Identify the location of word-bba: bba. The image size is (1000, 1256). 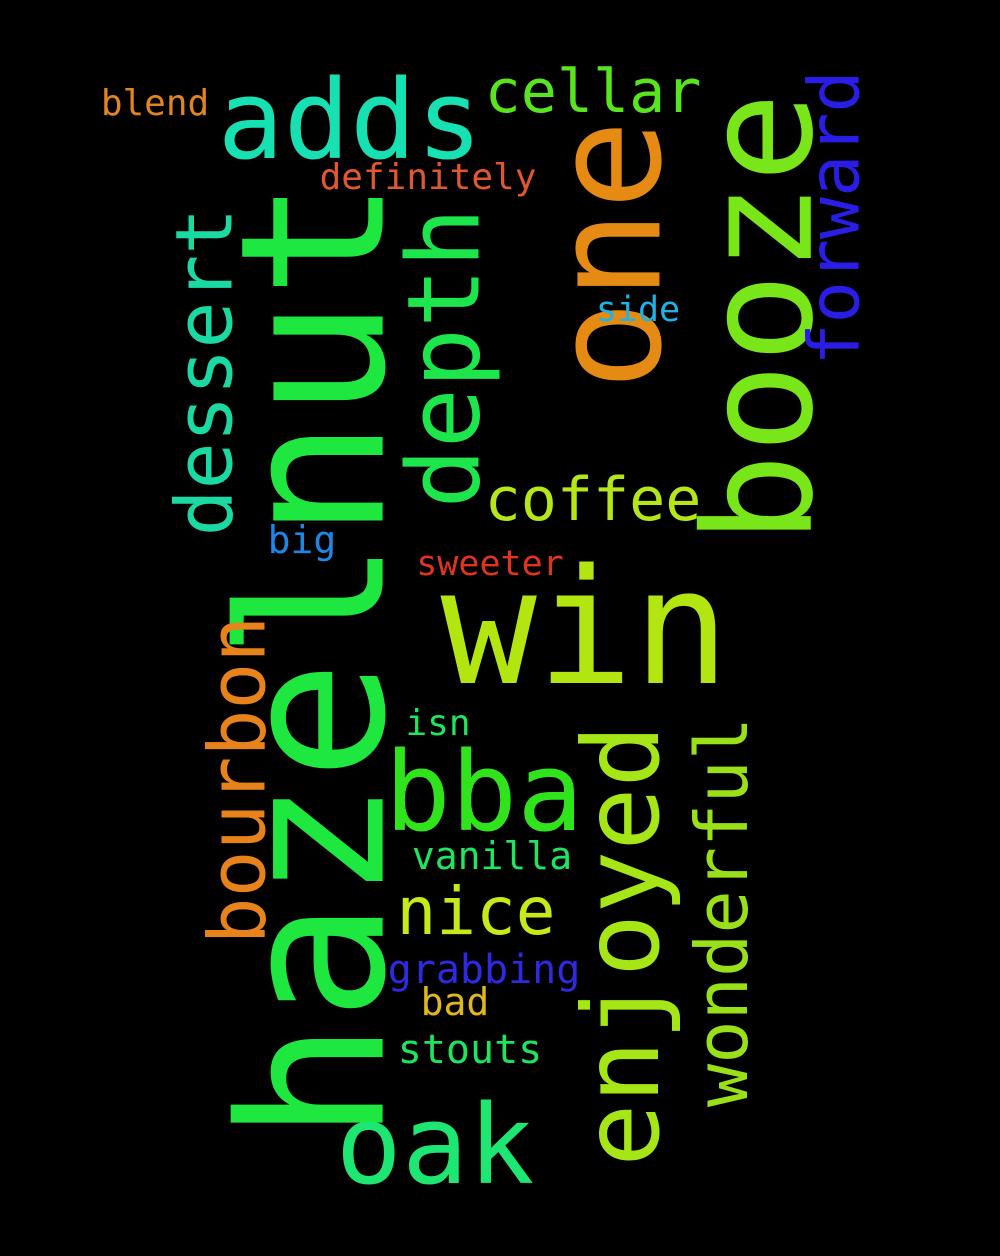
(484, 792).